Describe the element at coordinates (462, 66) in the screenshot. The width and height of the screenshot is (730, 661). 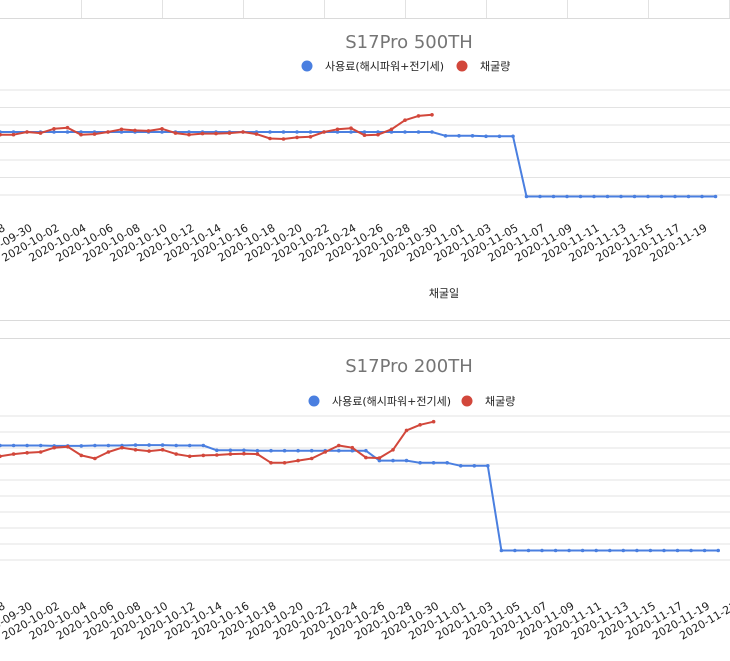
I see `legend-marker` at that location.